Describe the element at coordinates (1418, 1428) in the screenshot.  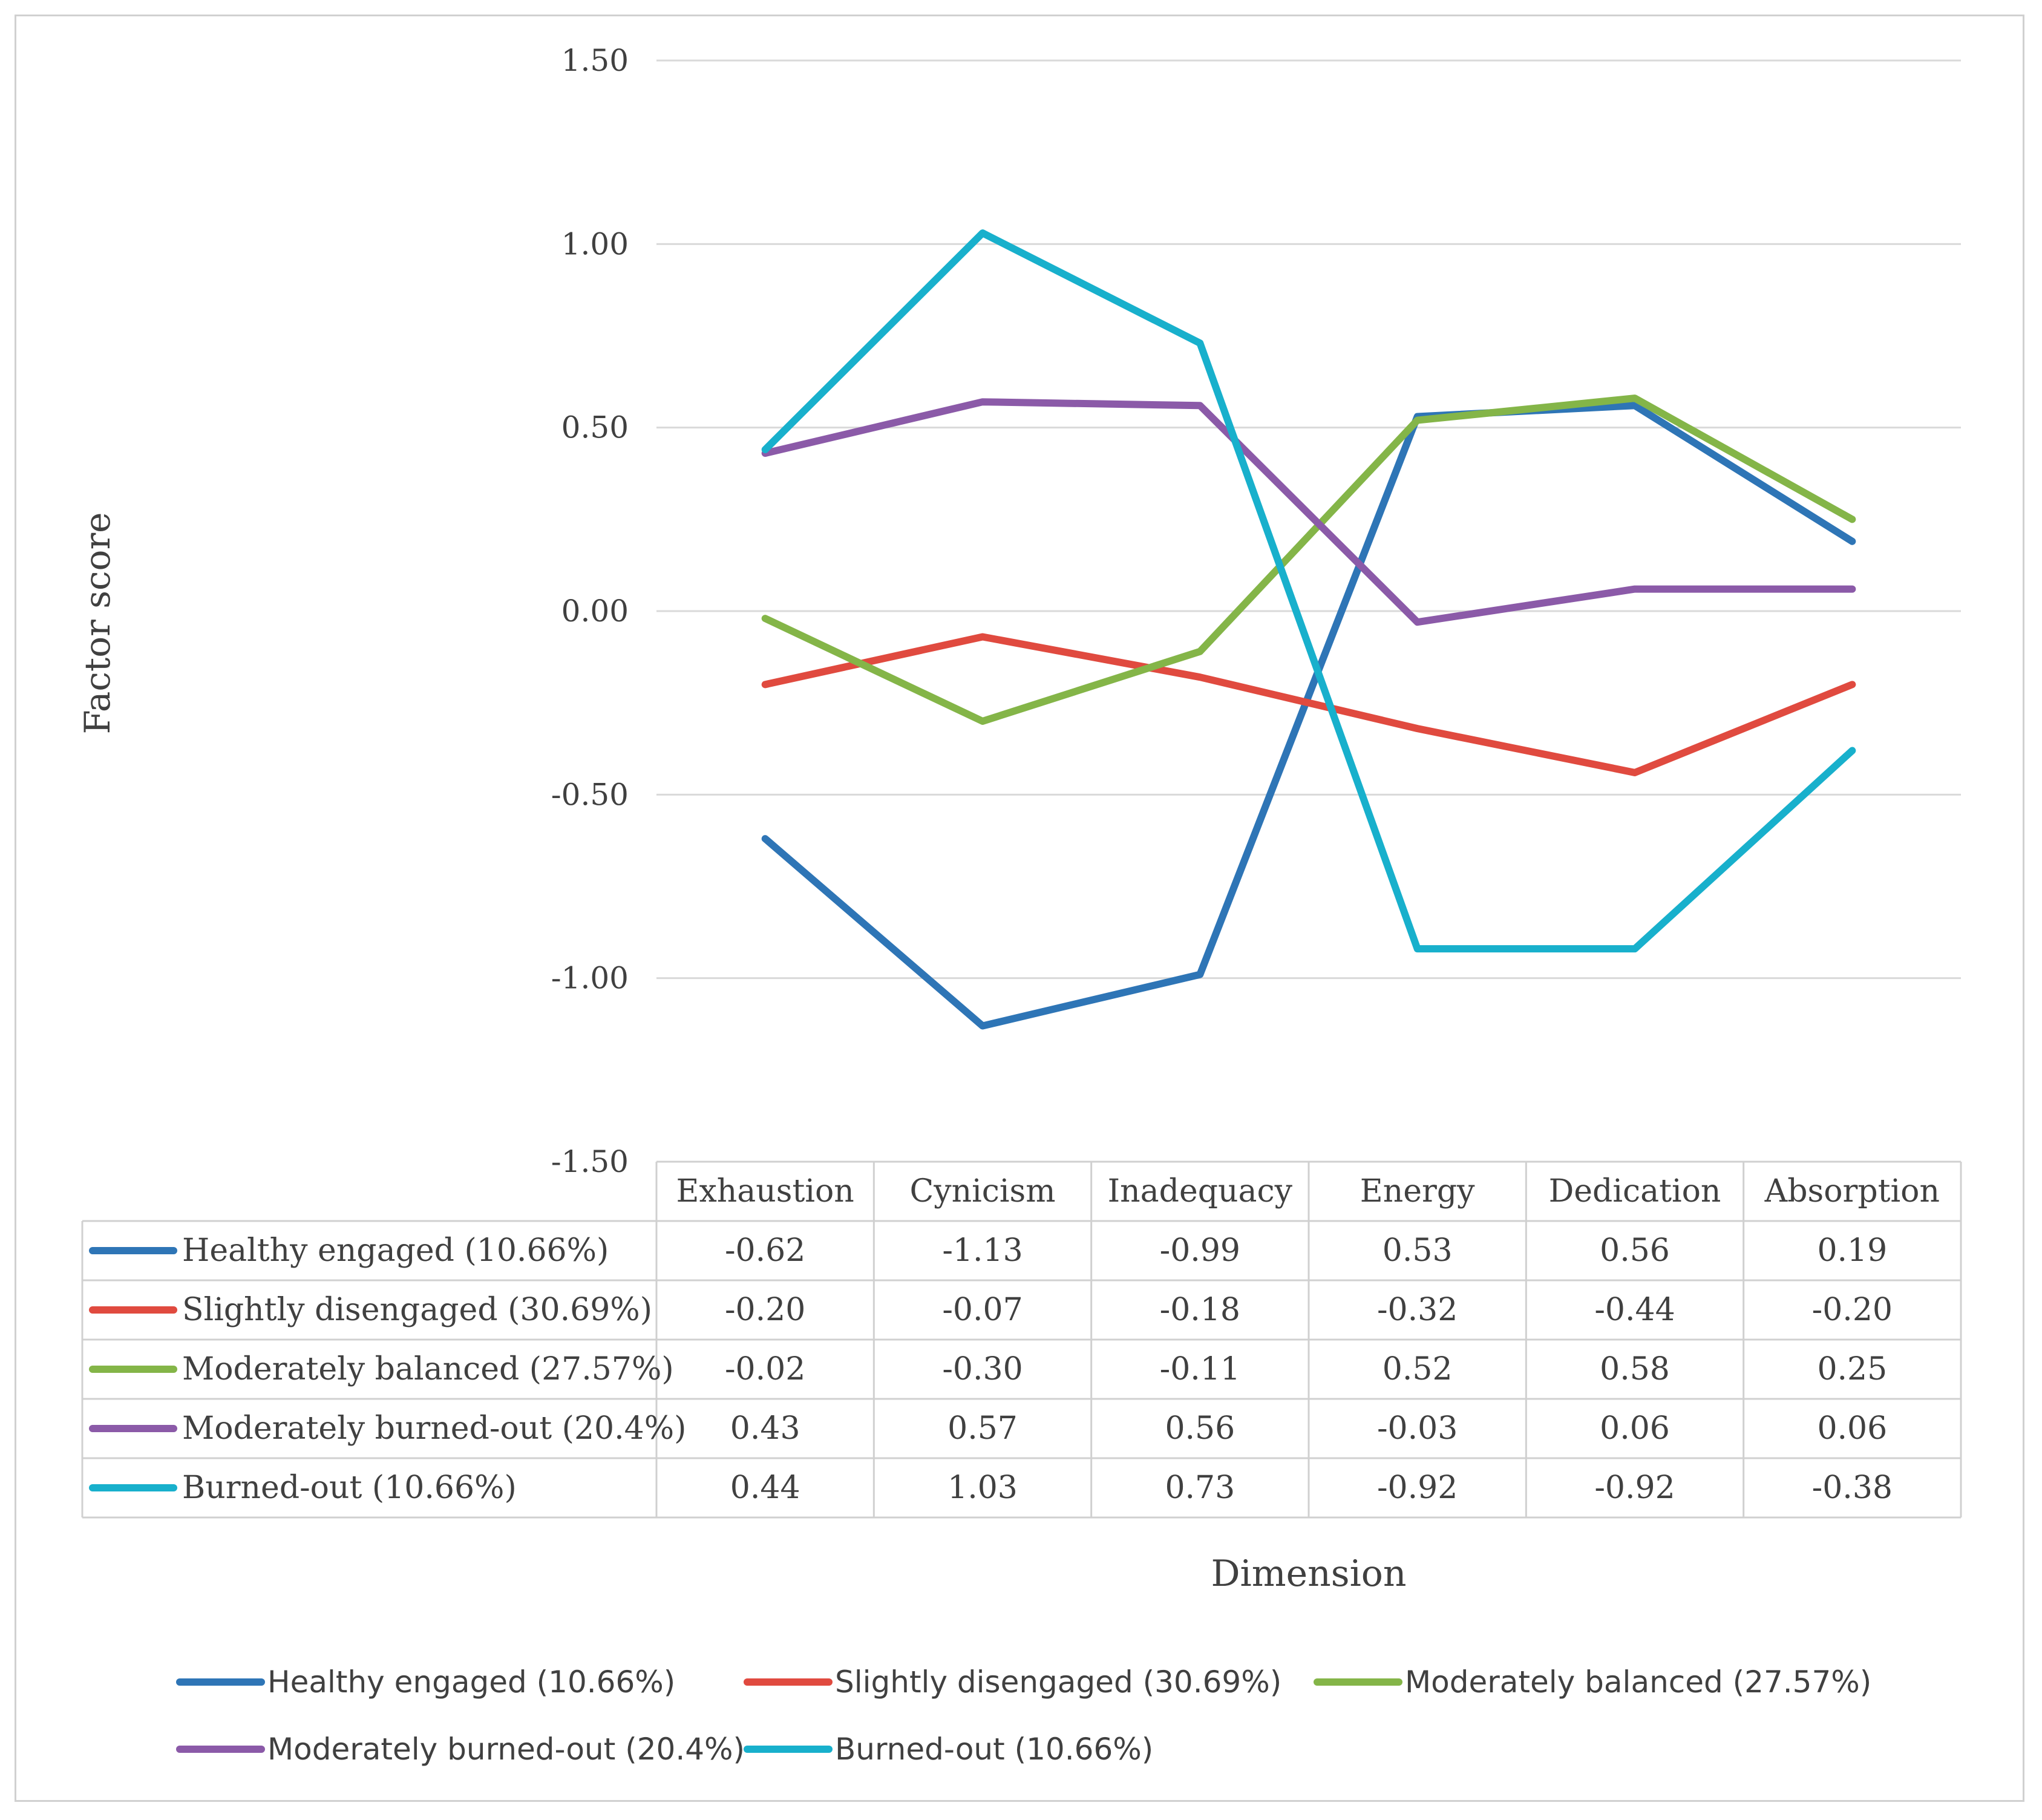
I see `table-cell-value: -0.03` at that location.